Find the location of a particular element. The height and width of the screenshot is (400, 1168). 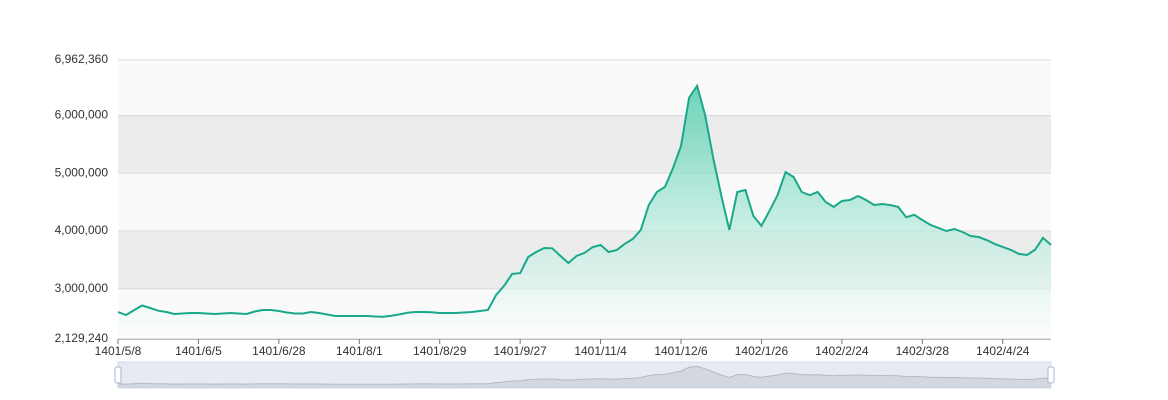

x-tick-label: 1401/9/27 is located at coordinates (520, 351).